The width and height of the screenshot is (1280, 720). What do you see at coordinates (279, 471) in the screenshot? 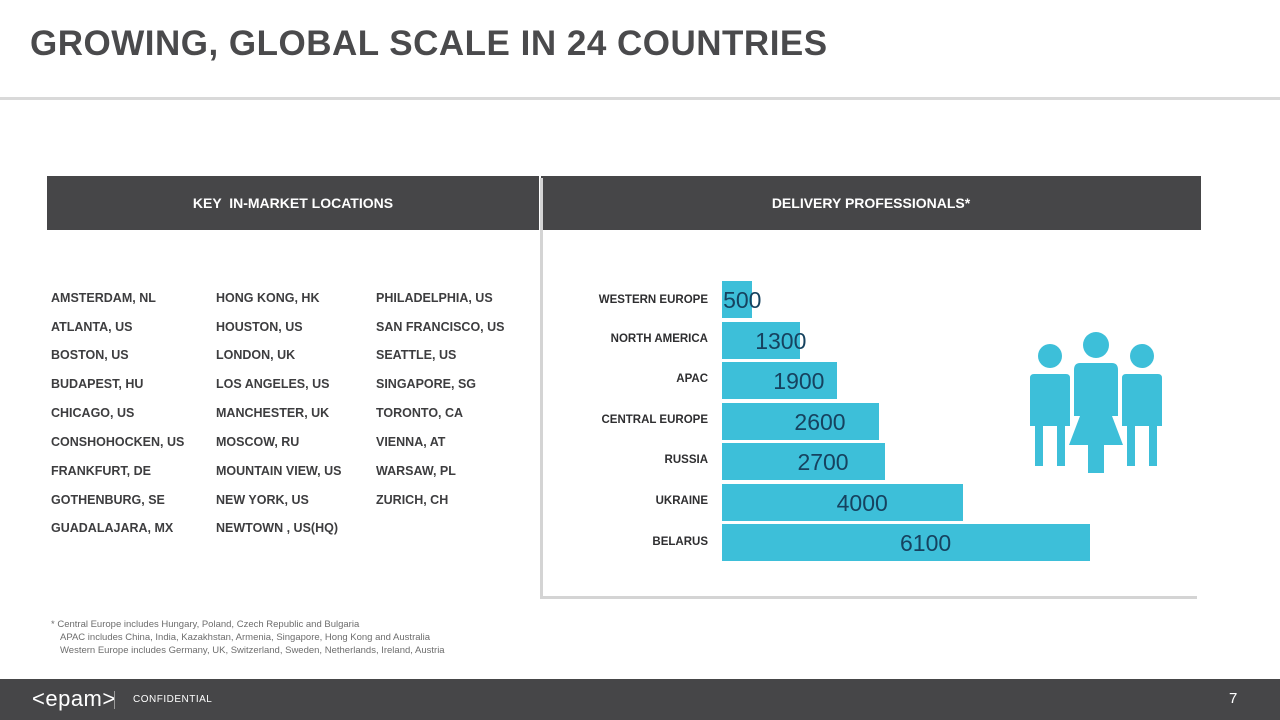
I see `location-item: MOUNTAIN VIEW, US` at bounding box center [279, 471].